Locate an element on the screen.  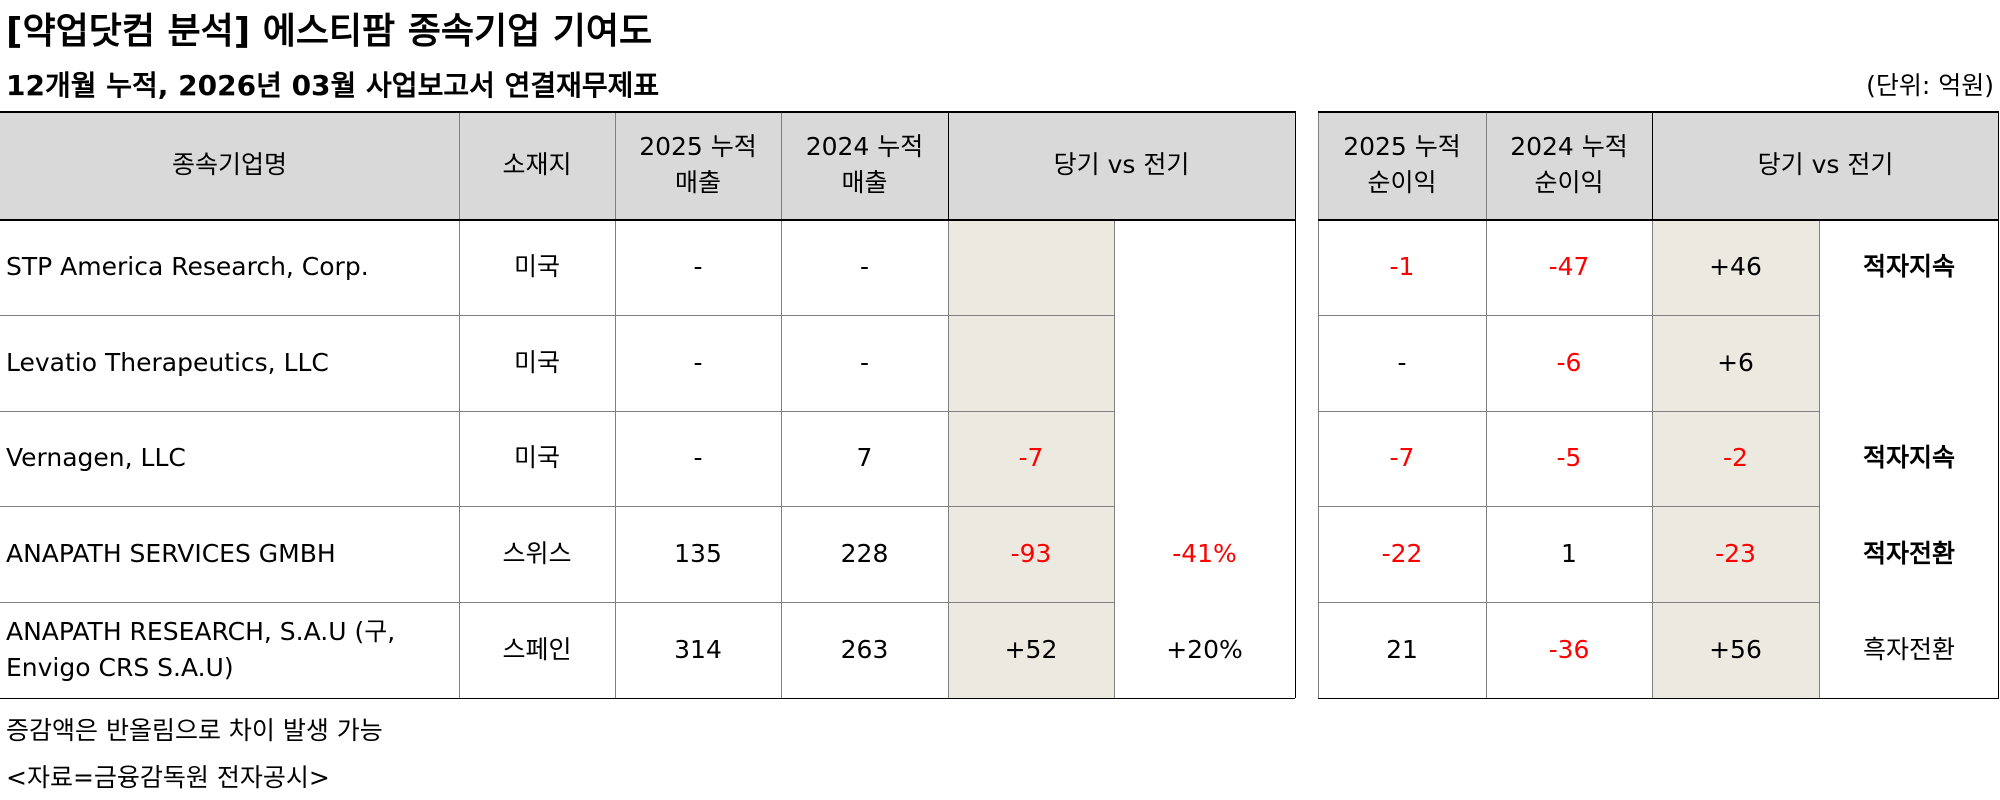
revenue-cell-pct: +20% is located at coordinates (1204, 649).